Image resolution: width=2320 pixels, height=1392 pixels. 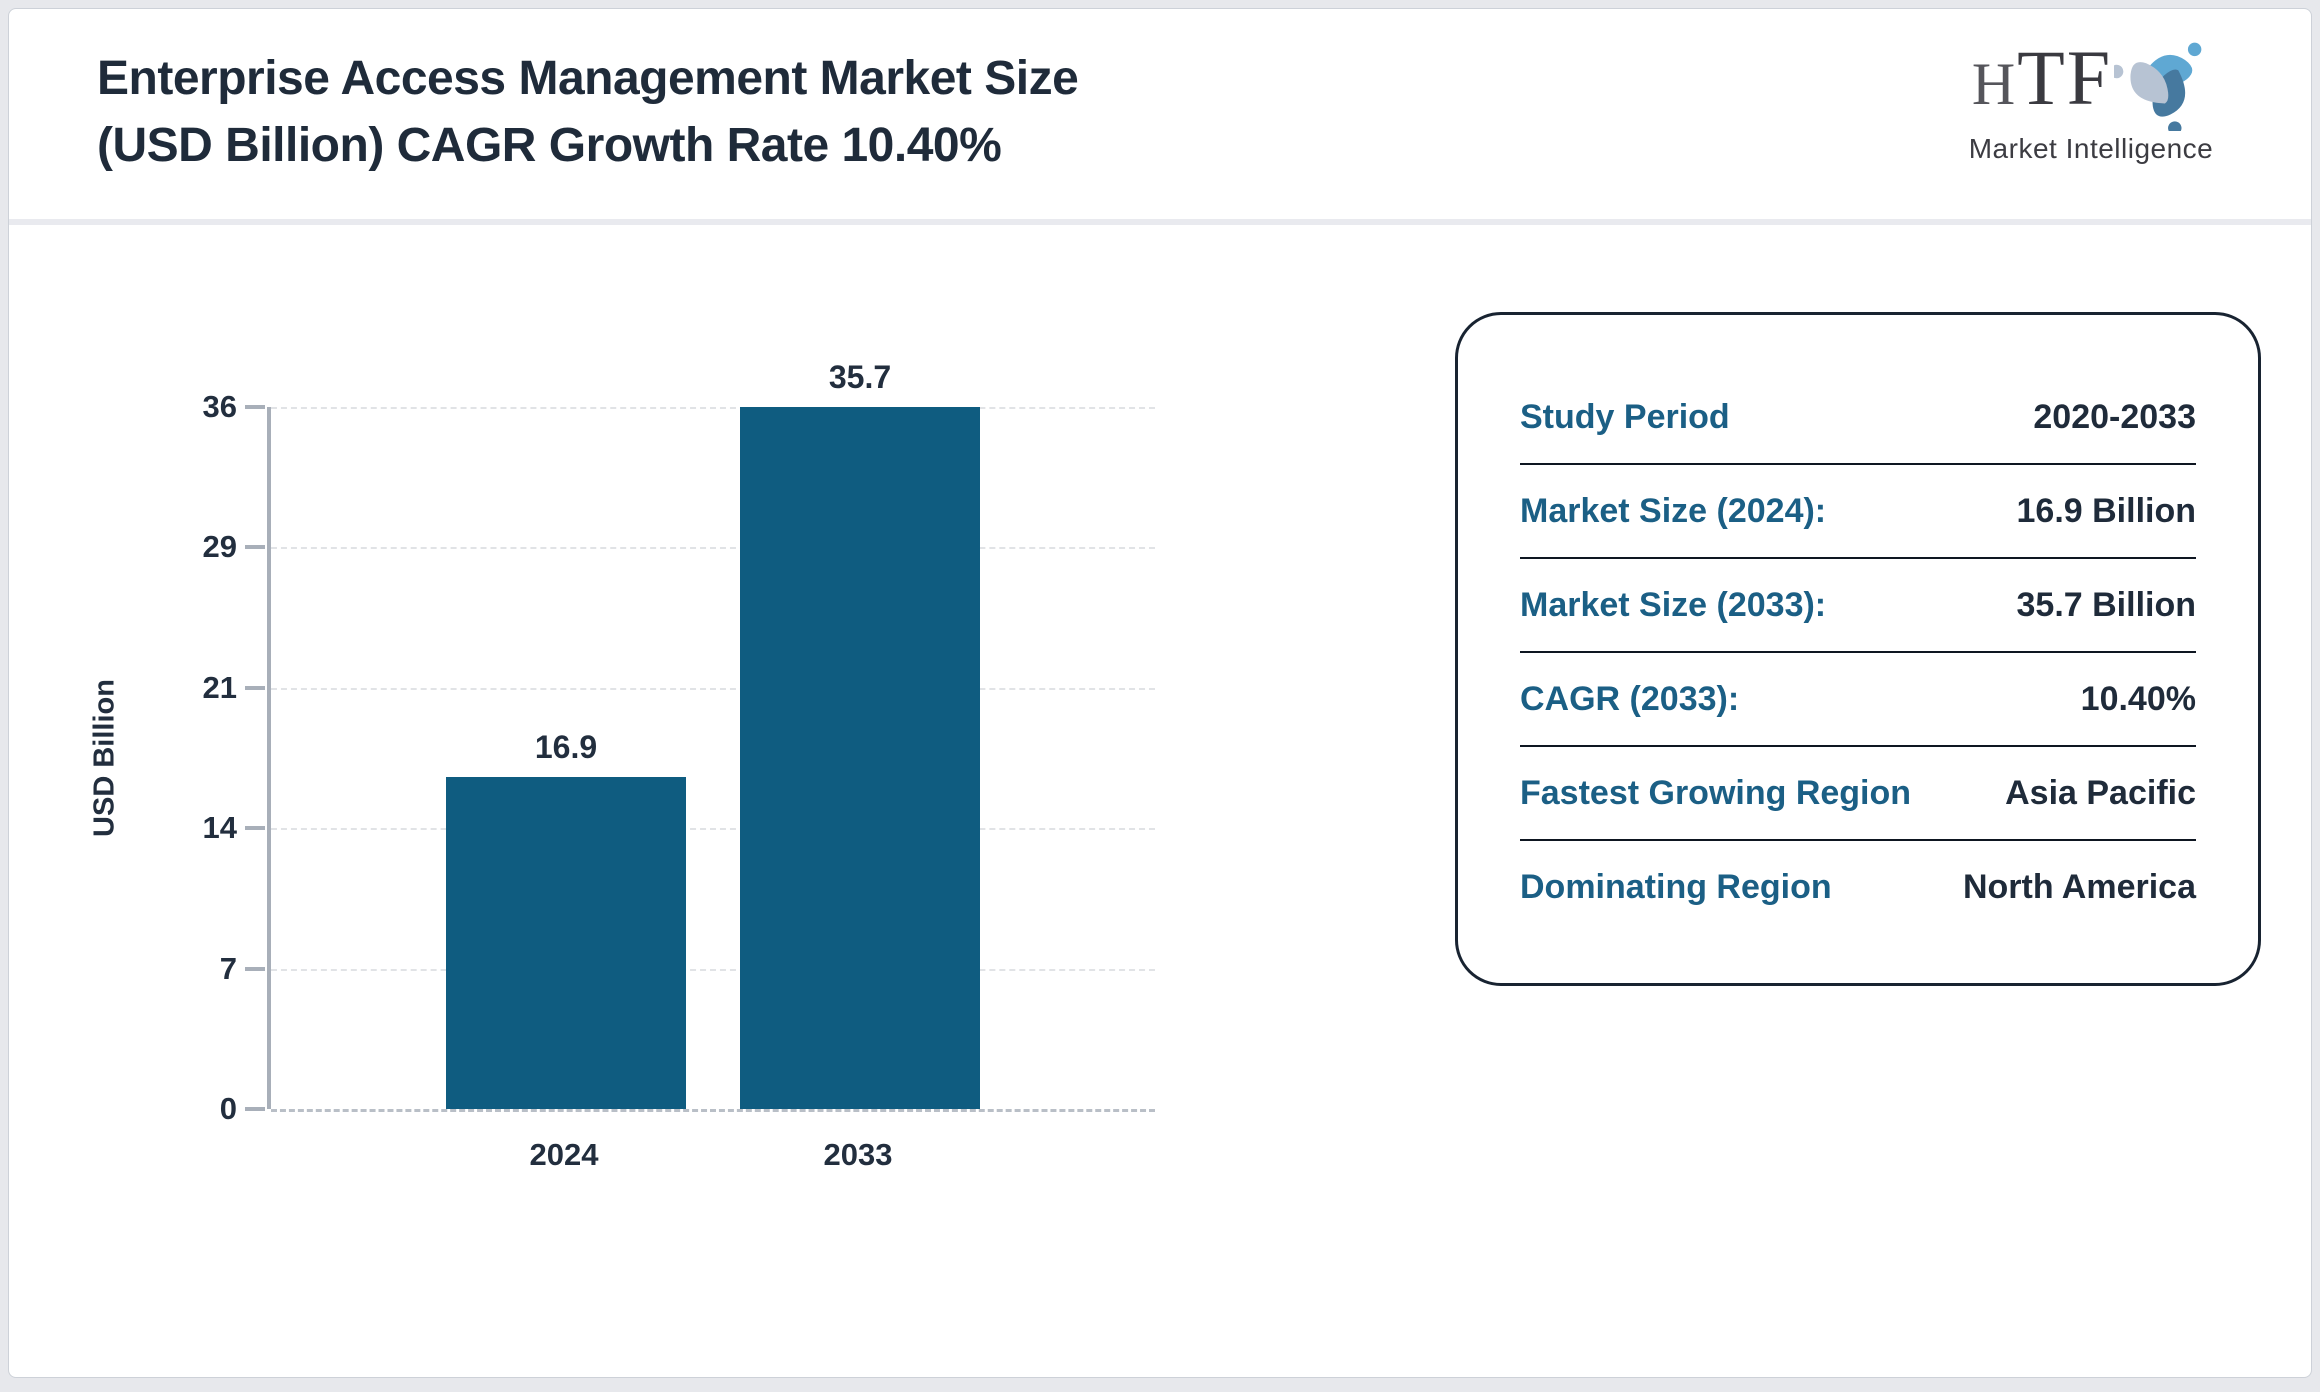 I want to click on panel-row-label: Dominating Region, so click(x=1676, y=886).